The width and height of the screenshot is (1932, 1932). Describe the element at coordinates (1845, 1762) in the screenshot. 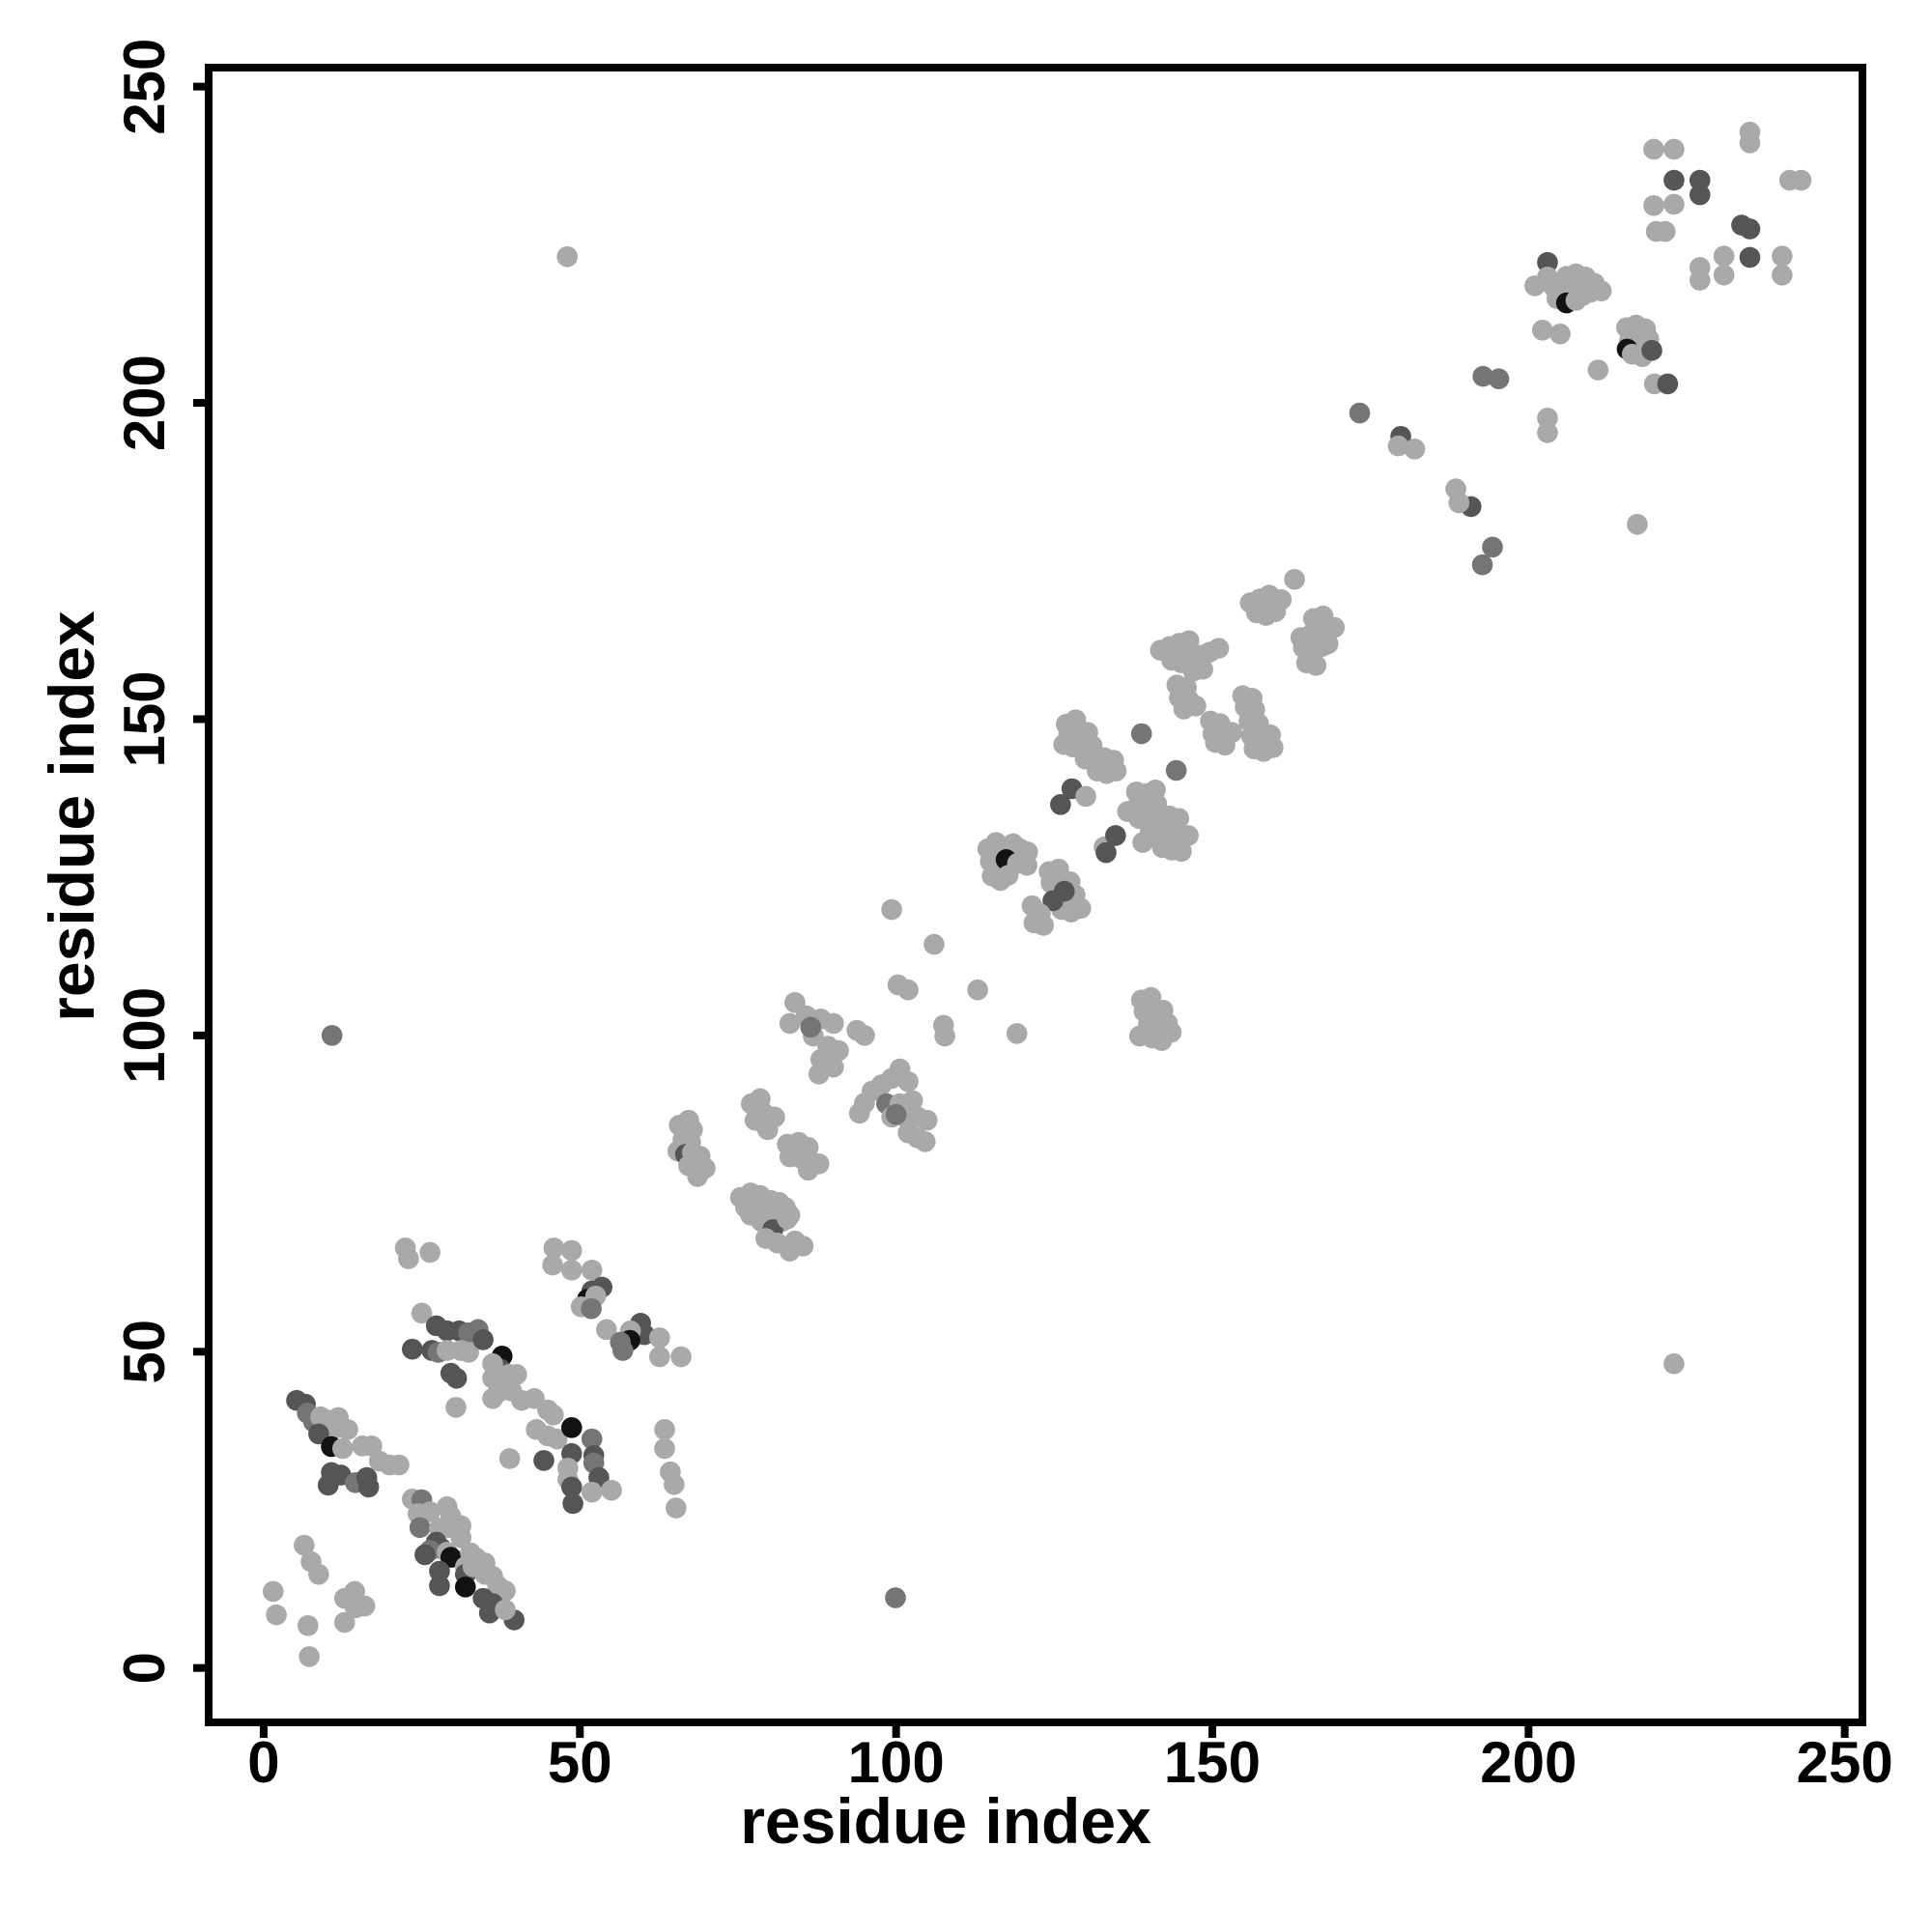

I see `x-tick-label: 250` at that location.